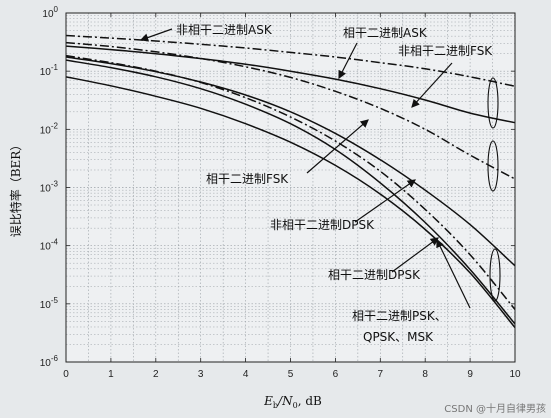  What do you see at coordinates (495, 408) in the screenshot?
I see `watermark-text: CSDN @十月自律男孩` at bounding box center [495, 408].